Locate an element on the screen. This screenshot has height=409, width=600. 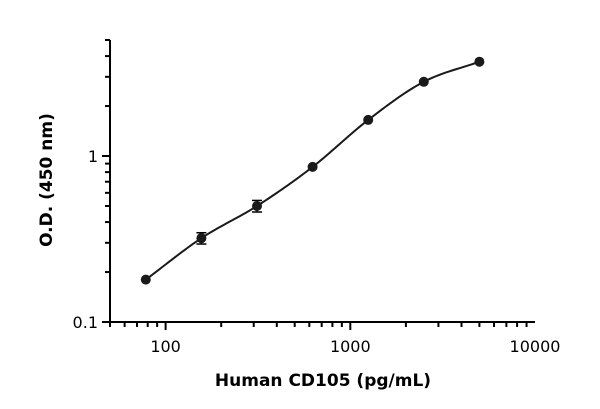
y-tick-label: 1 is located at coordinates (93, 156).